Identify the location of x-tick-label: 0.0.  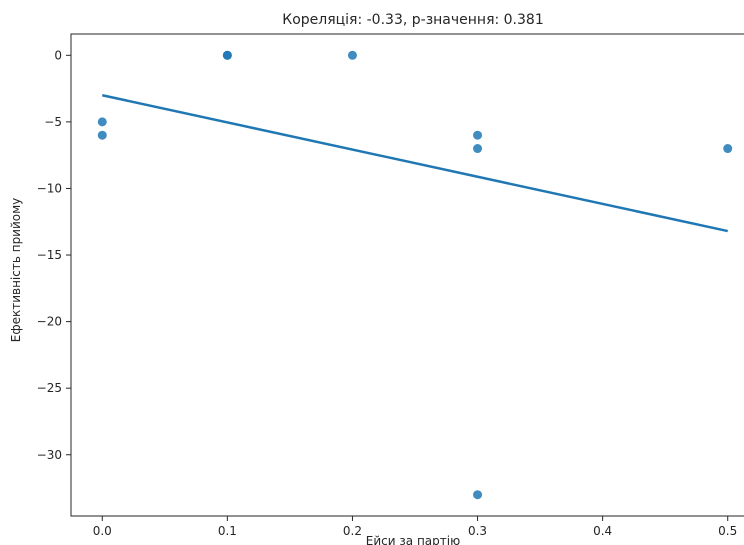
(102, 531).